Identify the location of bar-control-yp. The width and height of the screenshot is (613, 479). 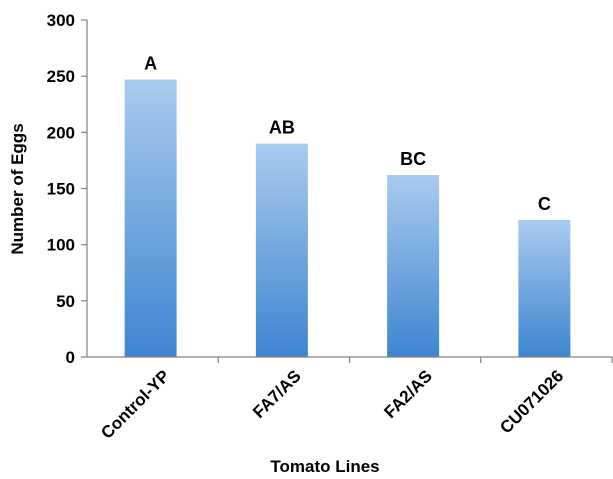
(150, 218).